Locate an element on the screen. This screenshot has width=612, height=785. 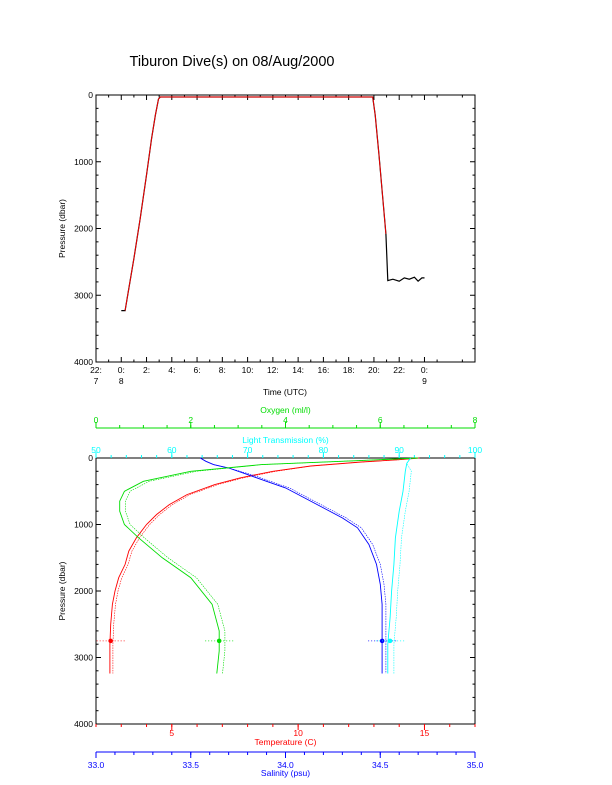
salinity-tick-label: 34.5 is located at coordinates (380, 765).